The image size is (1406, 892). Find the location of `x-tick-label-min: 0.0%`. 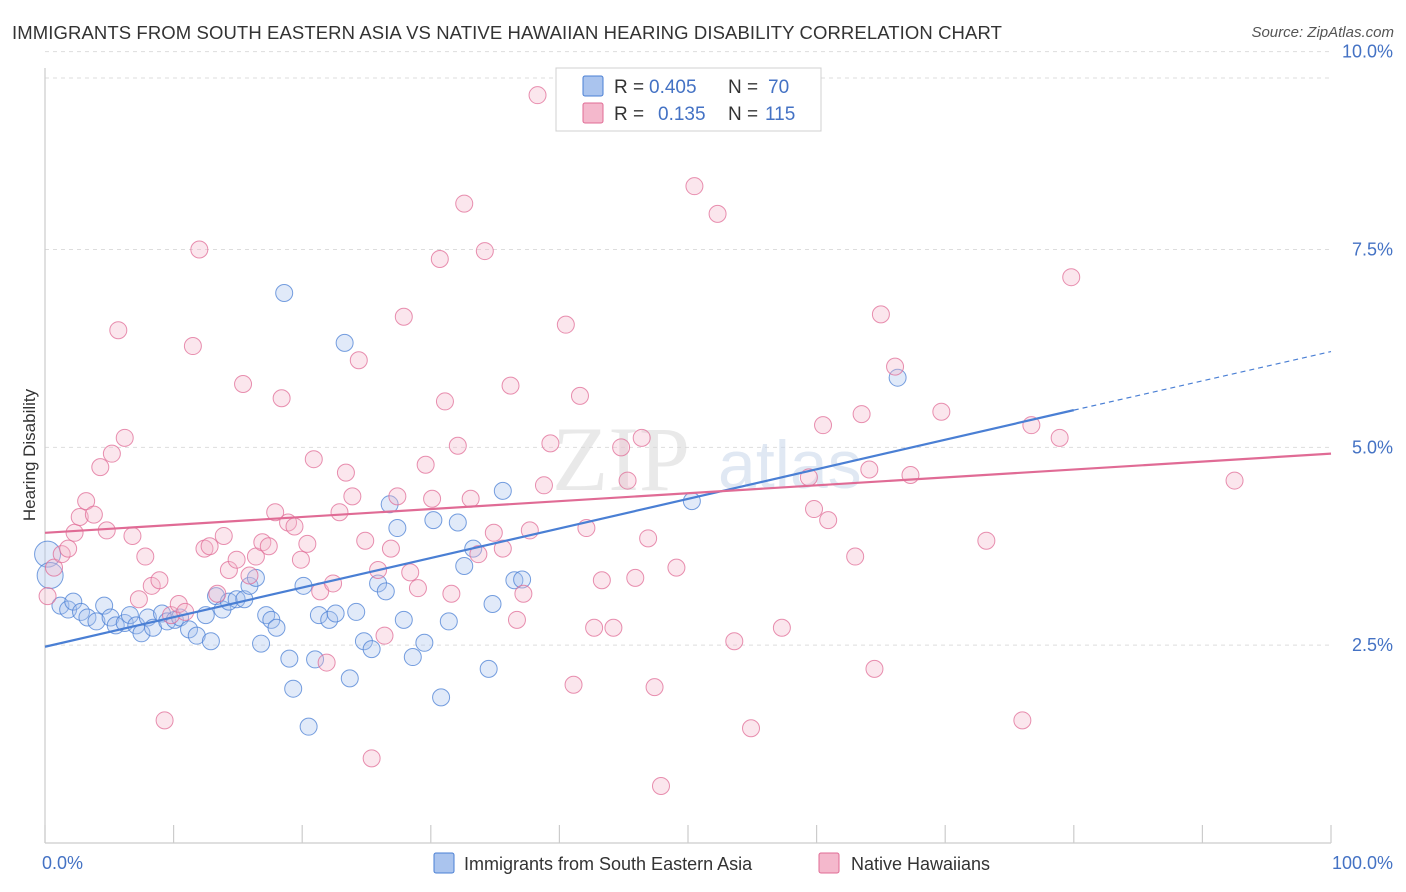

x-tick-label-min: 0.0% is located at coordinates (62, 863).